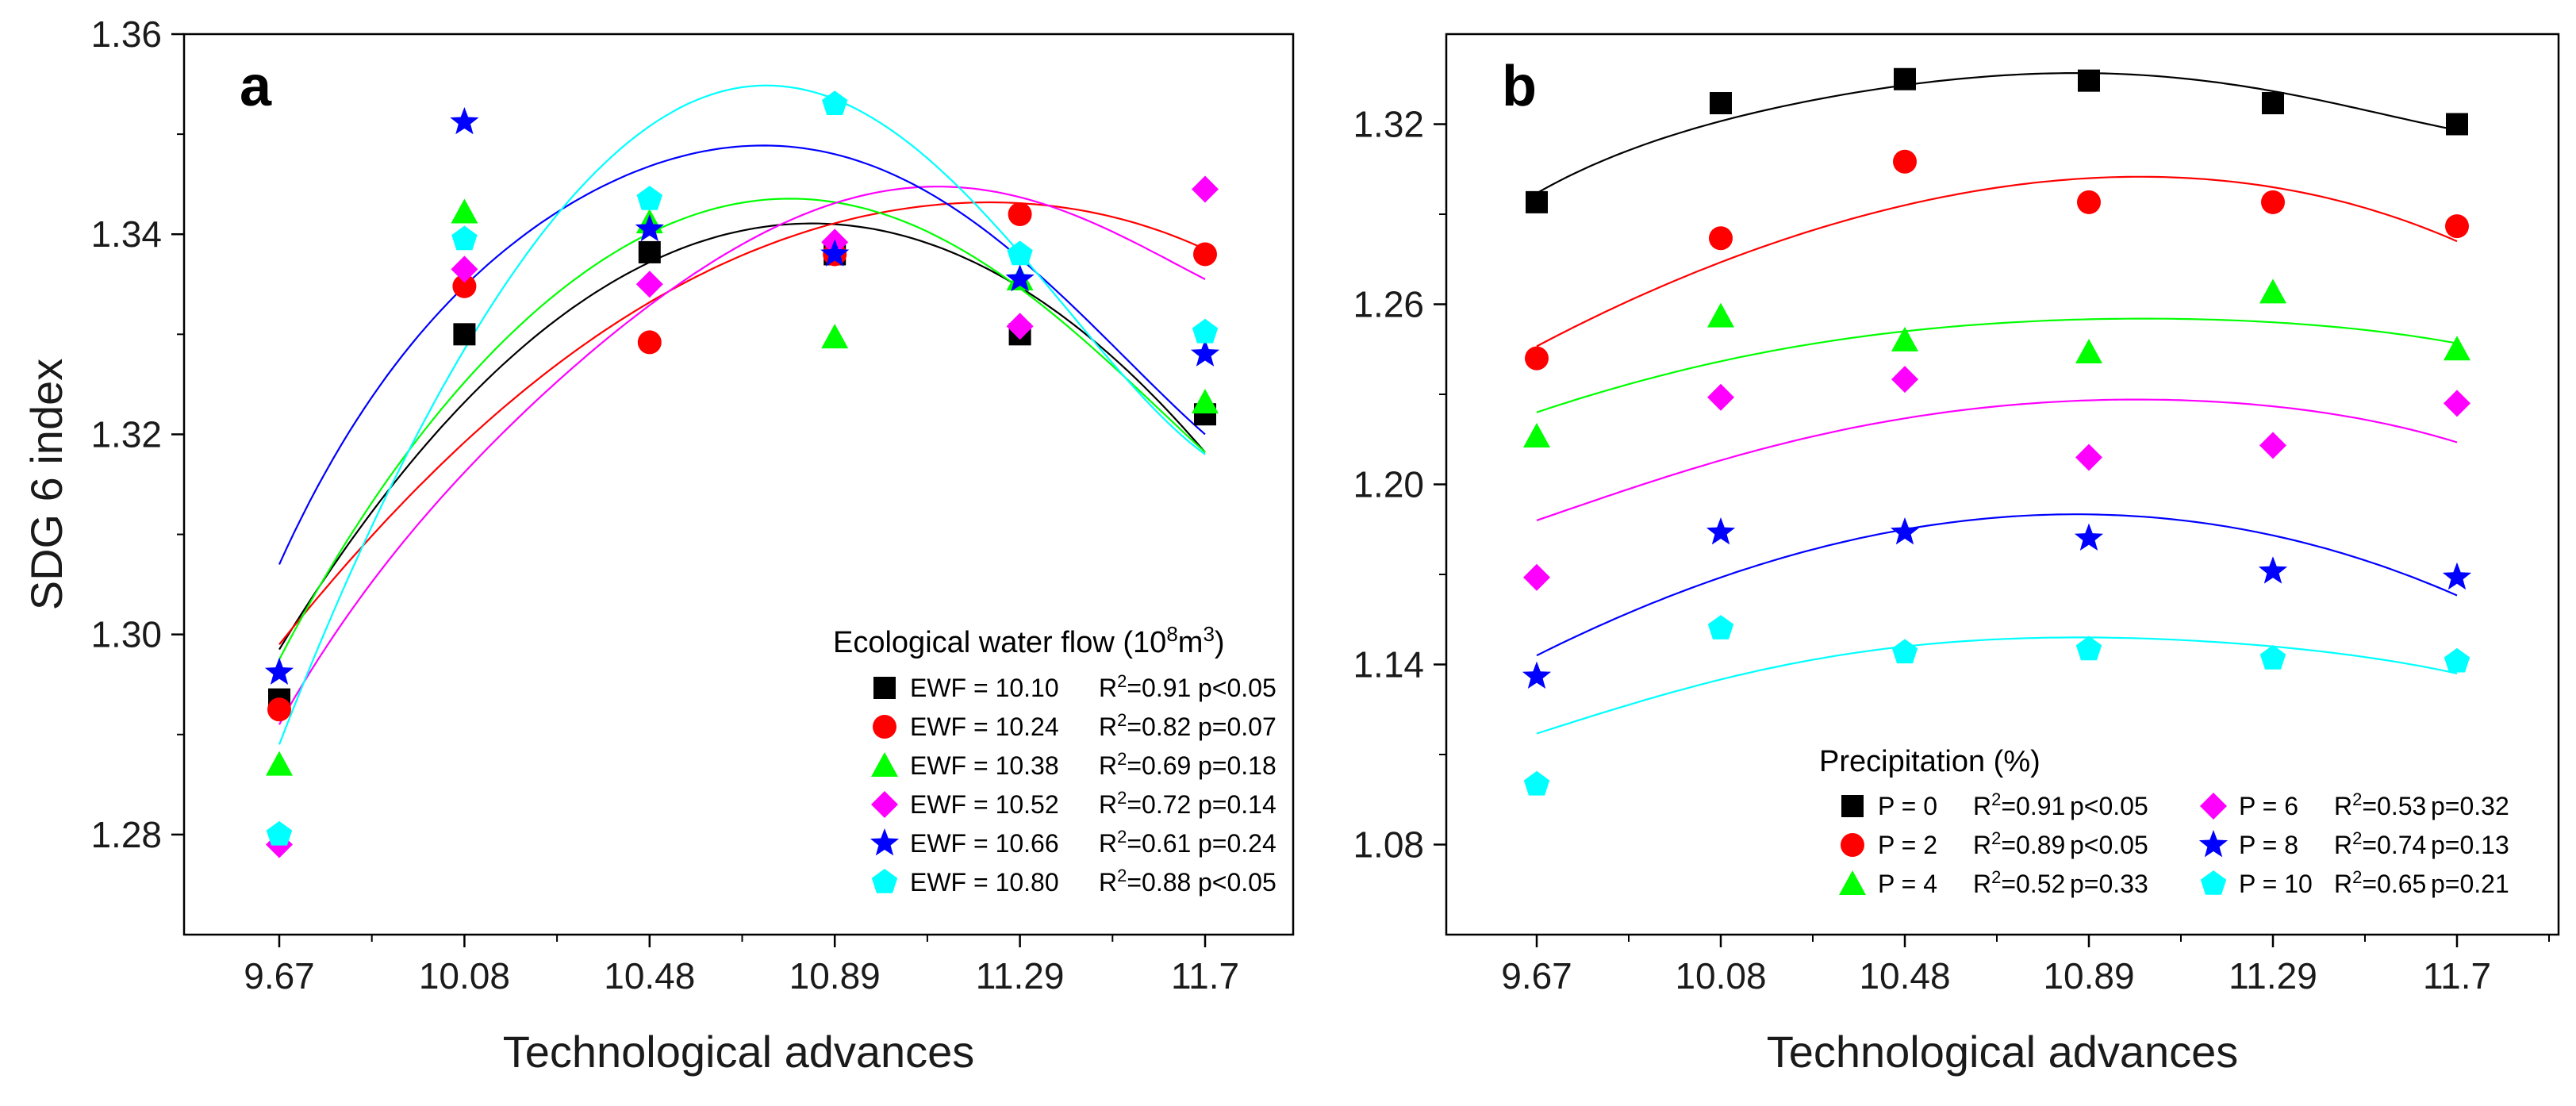 This screenshot has width=2576, height=1106. What do you see at coordinates (46, 485) in the screenshot?
I see `y-axis-title: SDG 6 index` at bounding box center [46, 485].